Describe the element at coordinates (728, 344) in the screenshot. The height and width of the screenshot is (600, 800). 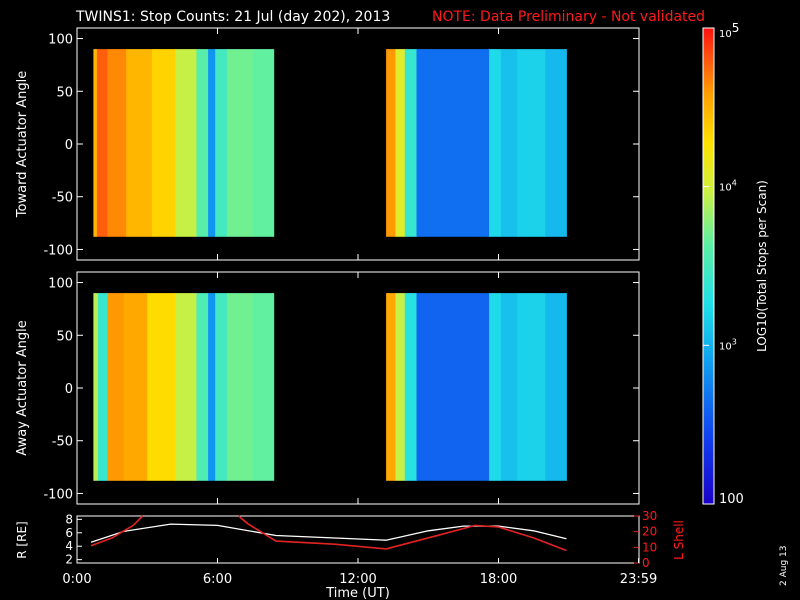
I see `colorbar-tick-label-2: 10³` at that location.